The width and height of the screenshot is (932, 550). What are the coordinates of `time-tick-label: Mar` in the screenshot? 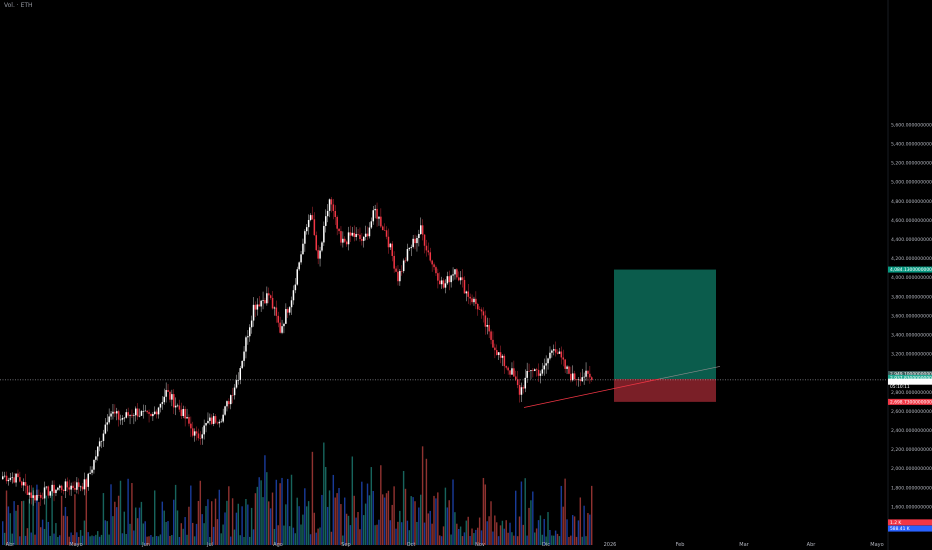 It's located at (744, 545).